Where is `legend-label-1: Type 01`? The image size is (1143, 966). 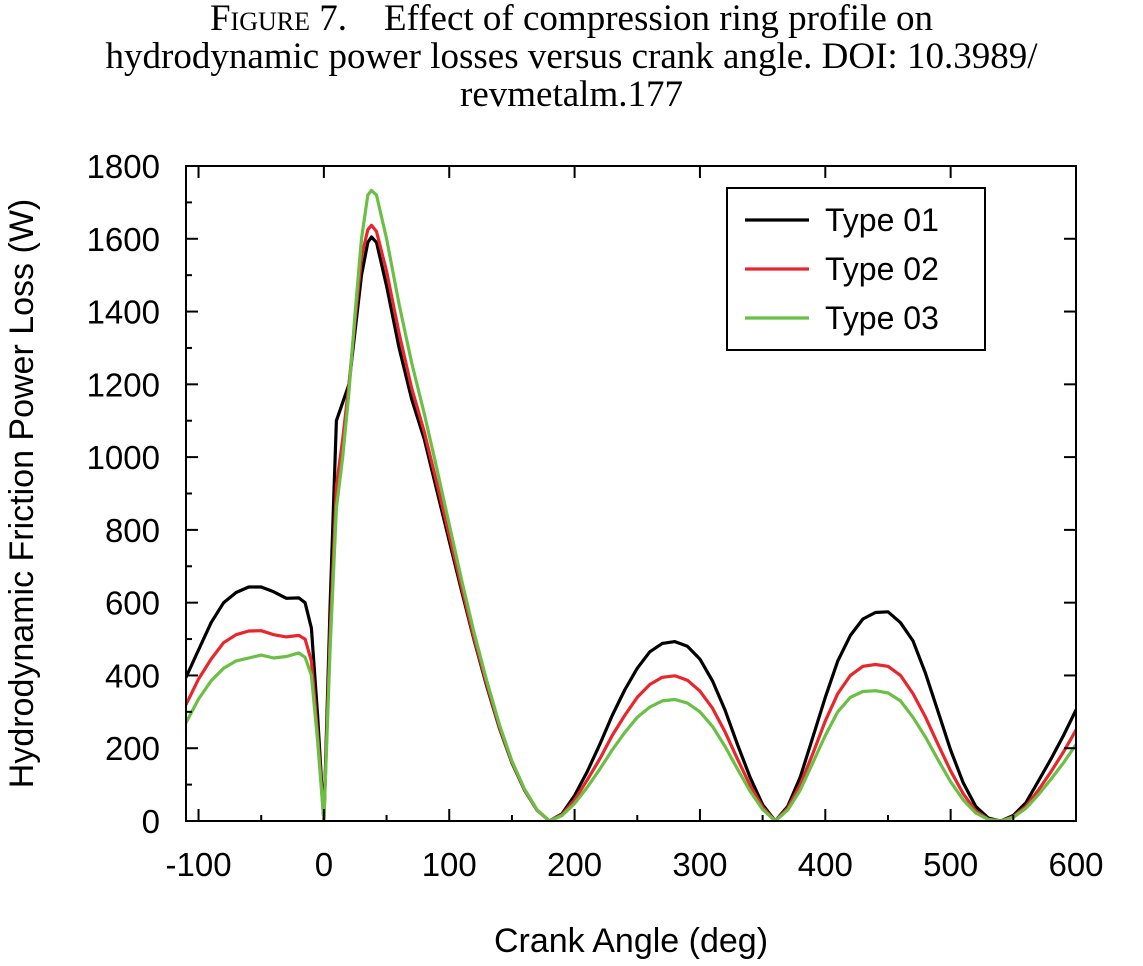
legend-label-1: Type 01 is located at coordinates (882, 220).